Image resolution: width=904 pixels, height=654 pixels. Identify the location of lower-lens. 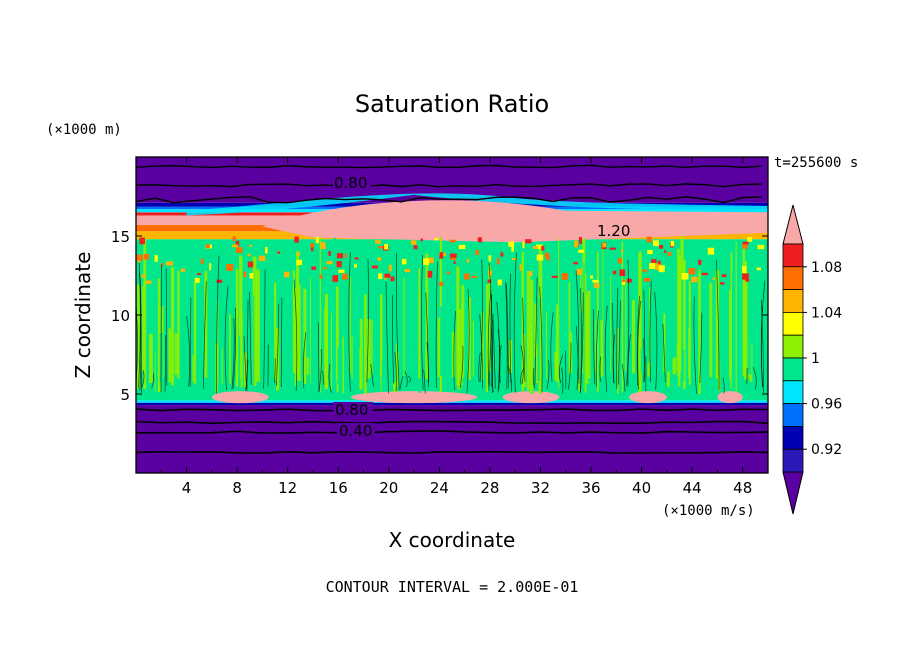
(414, 397).